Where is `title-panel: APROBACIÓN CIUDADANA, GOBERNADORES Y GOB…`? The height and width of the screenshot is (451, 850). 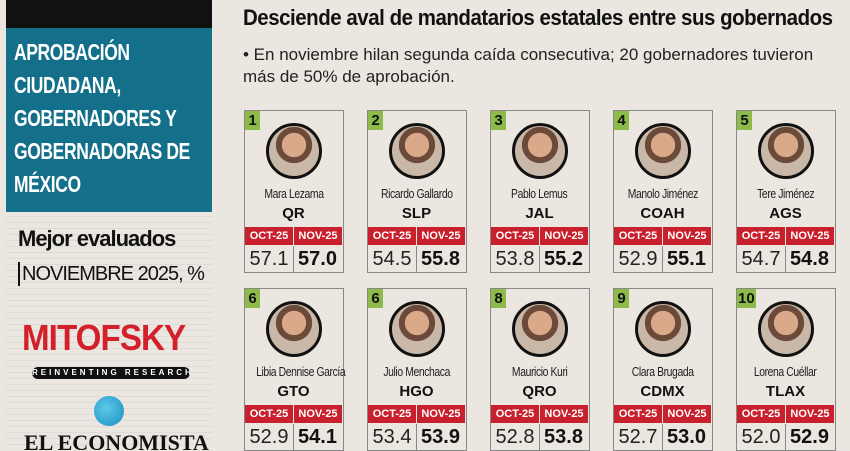
title-panel: APROBACIÓN CIUDADANA, GOBERNADORES Y GOB… is located at coordinates (109, 120).